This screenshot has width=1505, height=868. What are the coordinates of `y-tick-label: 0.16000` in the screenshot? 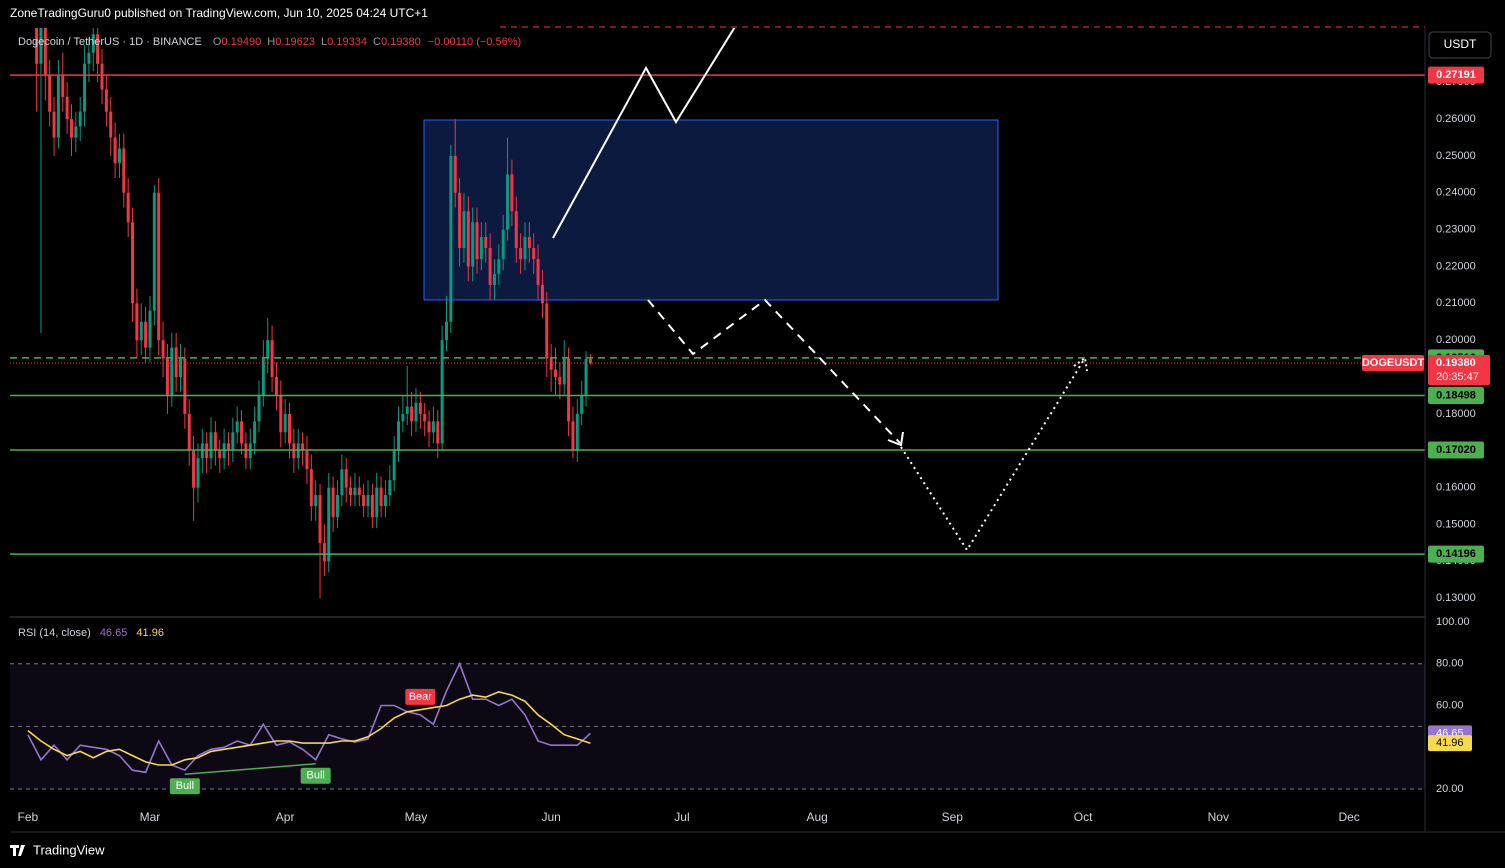 It's located at (1456, 488).